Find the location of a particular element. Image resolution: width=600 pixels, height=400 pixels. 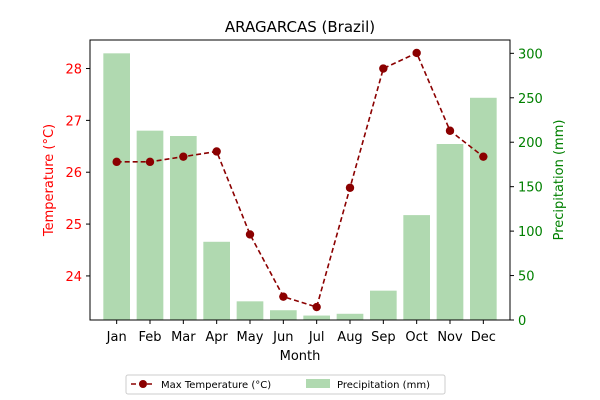

left-tick-label: 25 is located at coordinates (73, 225).